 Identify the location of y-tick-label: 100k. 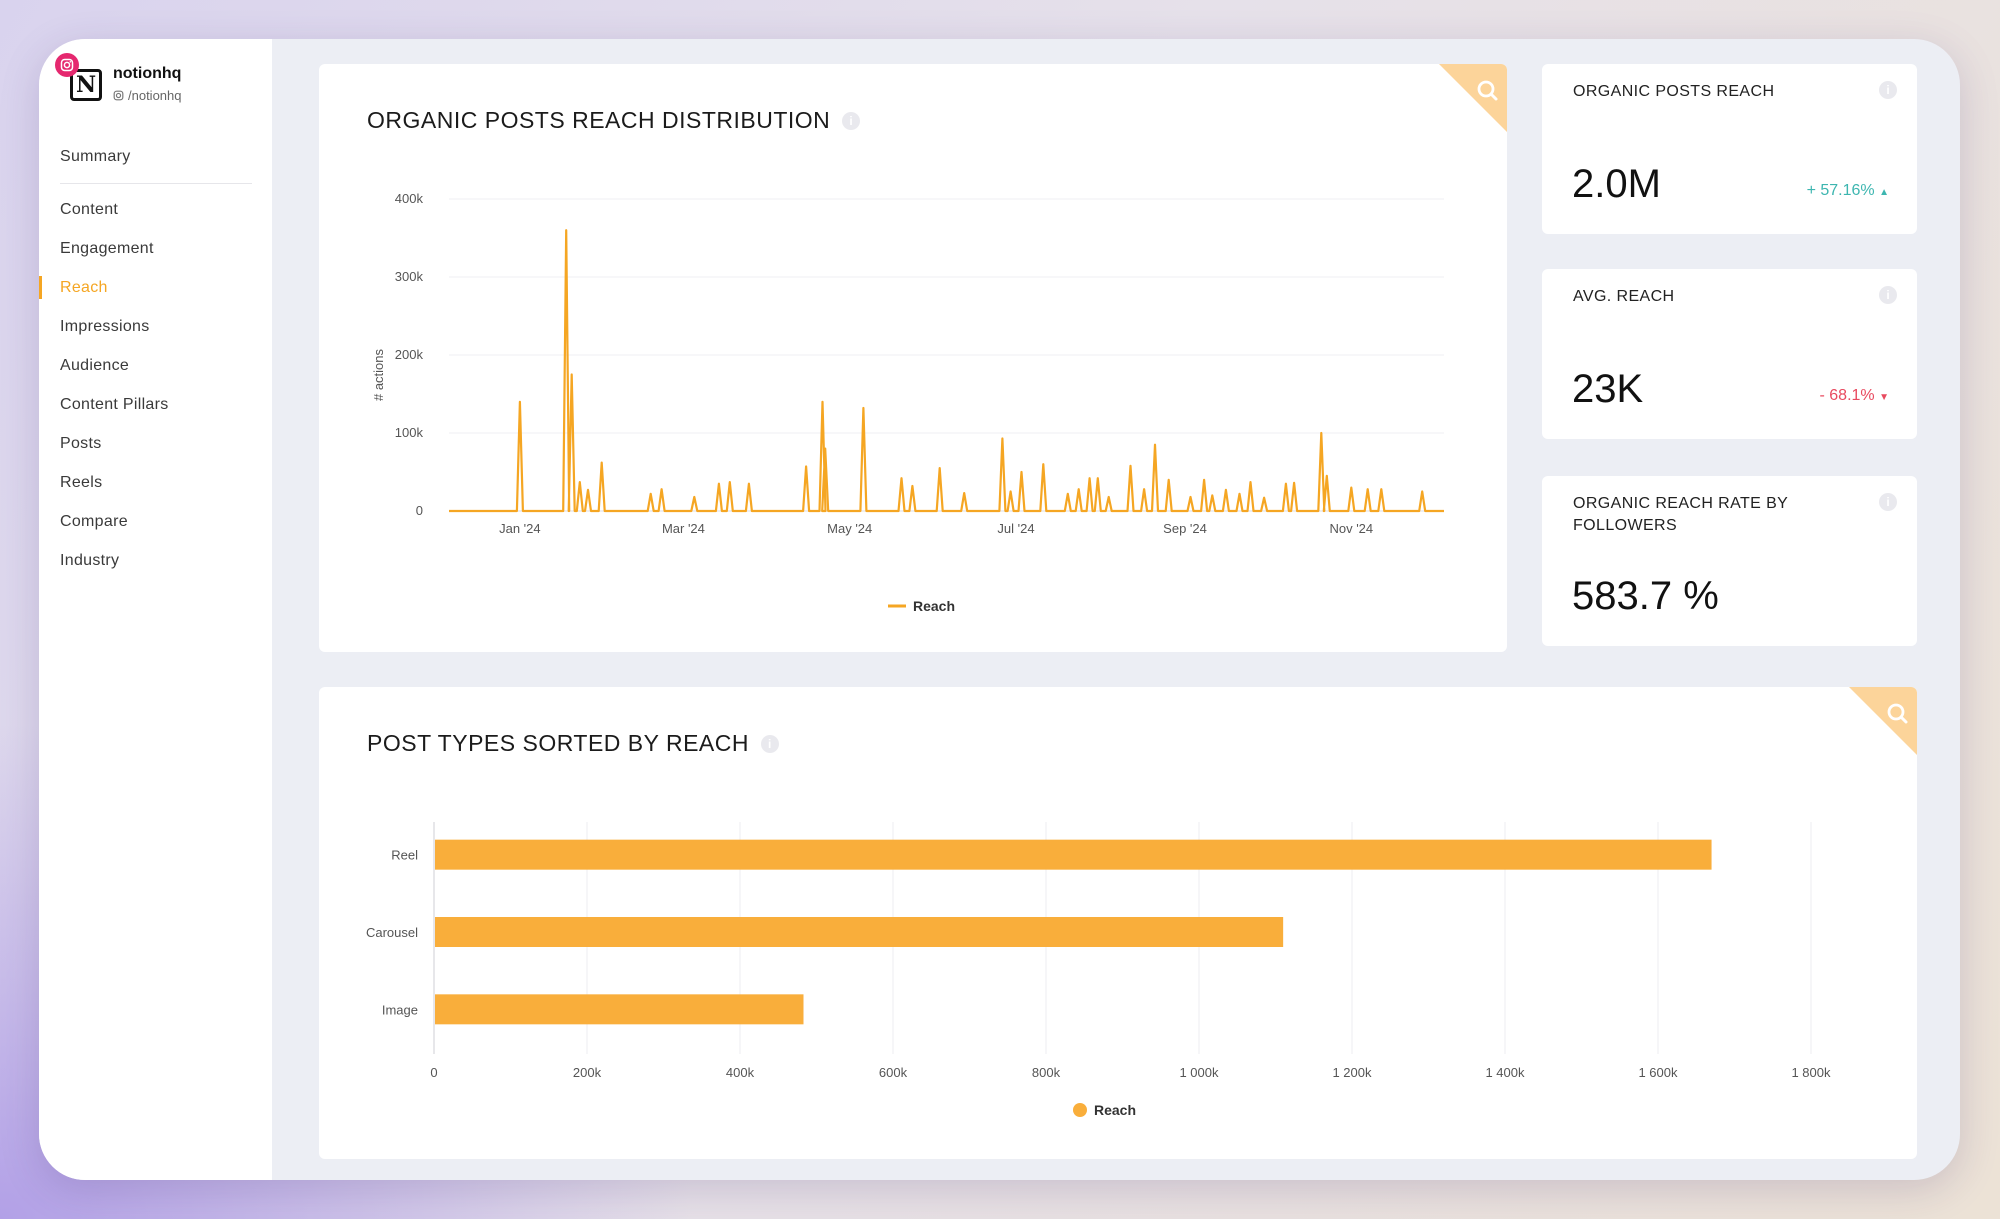
(409, 432).